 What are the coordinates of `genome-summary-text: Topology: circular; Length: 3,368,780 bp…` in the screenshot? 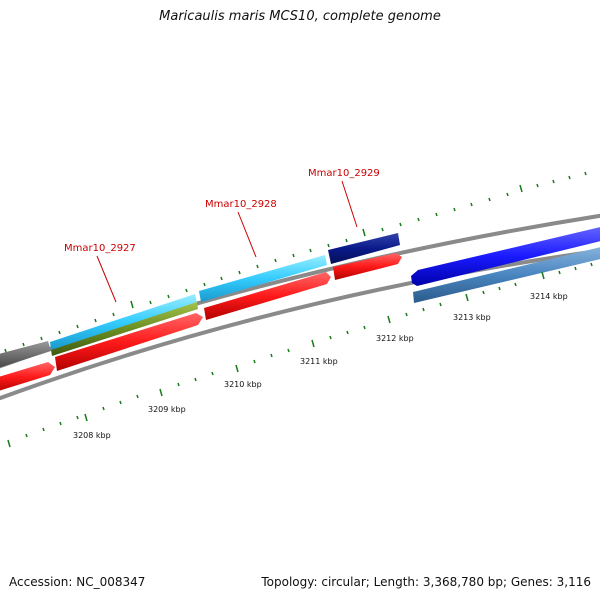 It's located at (426, 582).